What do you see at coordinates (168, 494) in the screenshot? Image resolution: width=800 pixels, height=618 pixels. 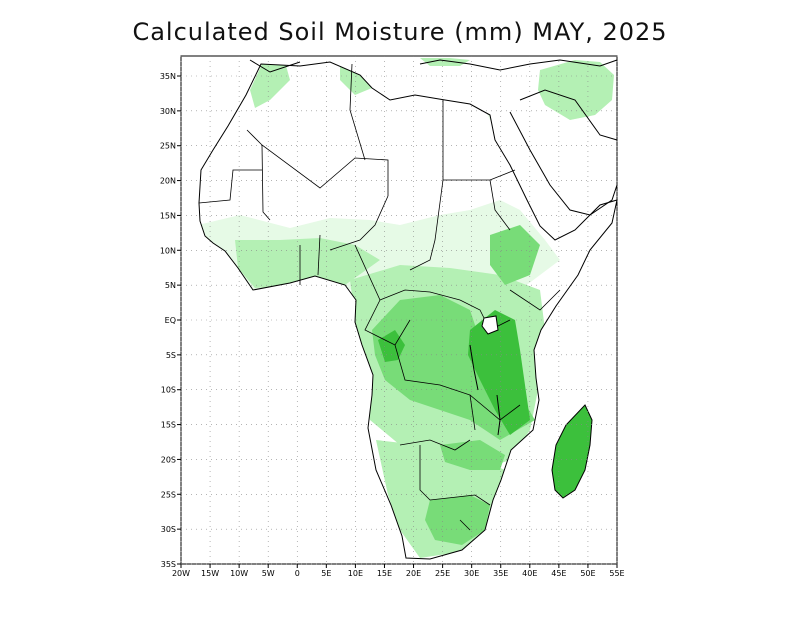 I see `lat-tick-label: 25S` at bounding box center [168, 494].